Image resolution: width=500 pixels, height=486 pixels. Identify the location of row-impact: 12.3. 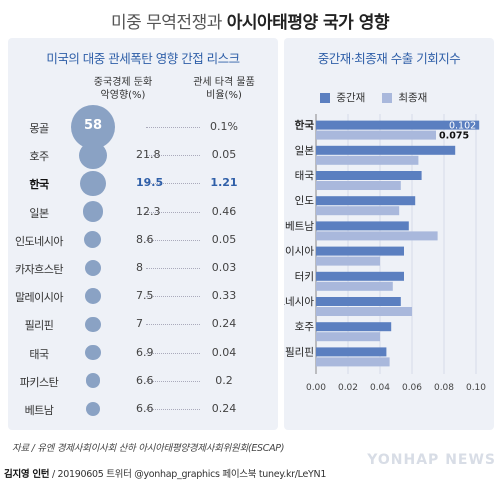
(148, 211).